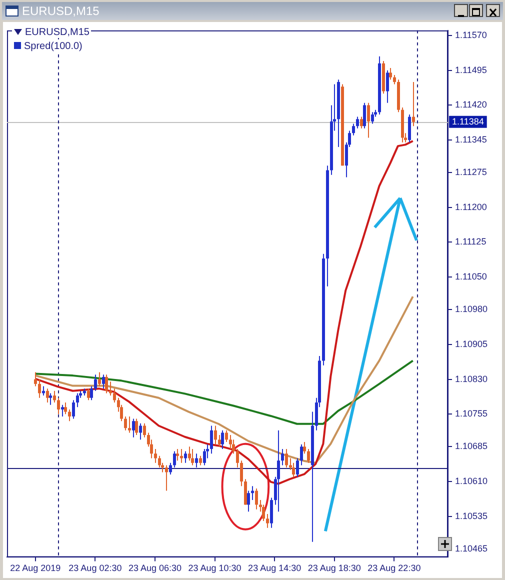 The width and height of the screenshot is (505, 580). I want to click on y-tick-label: 1.11345, so click(471, 139).